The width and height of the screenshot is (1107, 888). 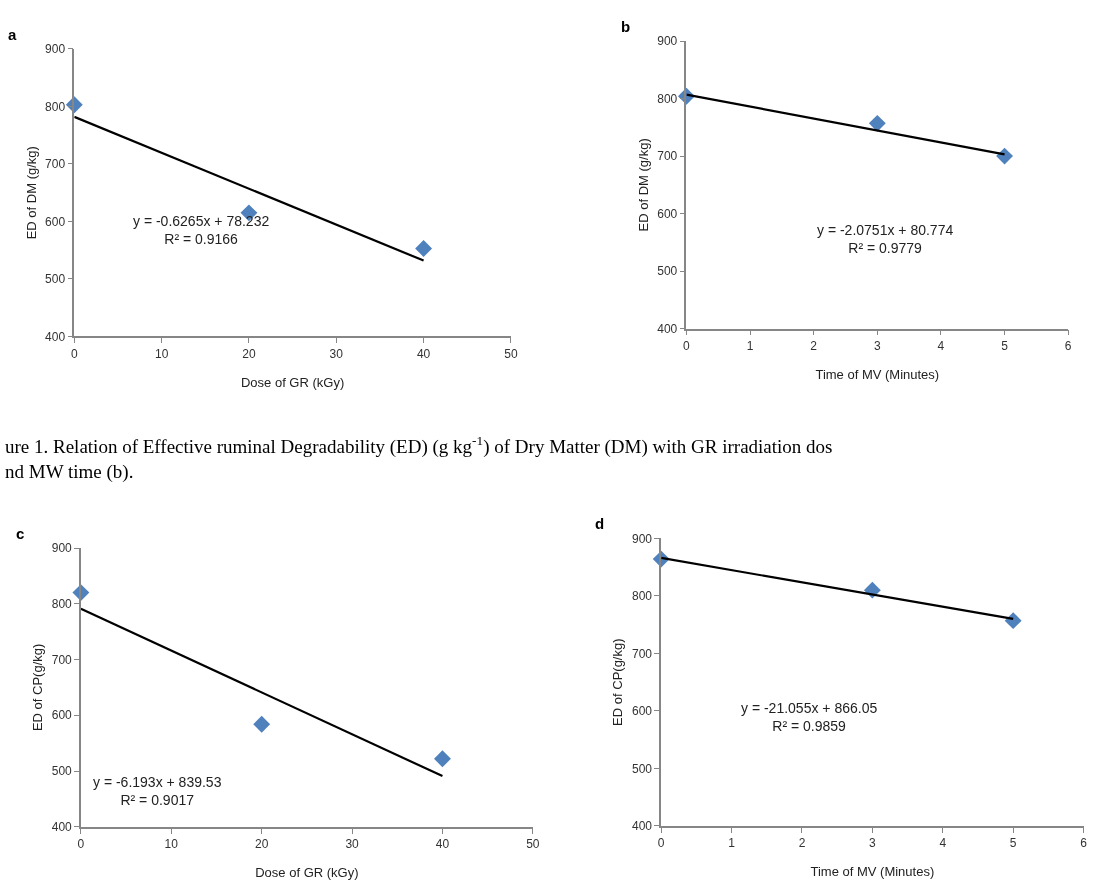 I want to click on chart-title: a, so click(x=12, y=34).